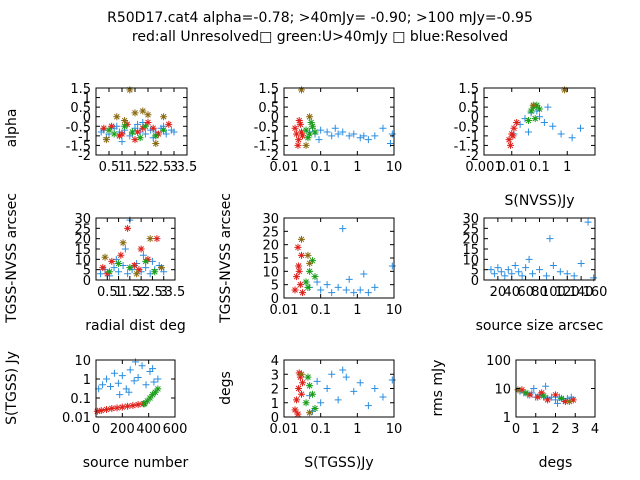 This screenshot has height=480, width=640. I want to click on ytick-label-p4-4: 20, so click(82, 240).